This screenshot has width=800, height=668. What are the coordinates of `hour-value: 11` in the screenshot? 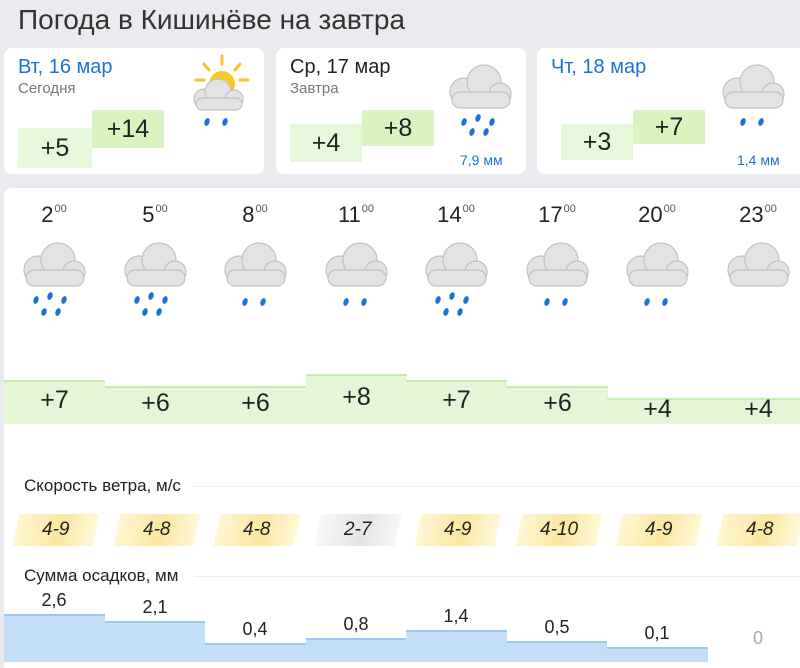 It's located at (349, 214).